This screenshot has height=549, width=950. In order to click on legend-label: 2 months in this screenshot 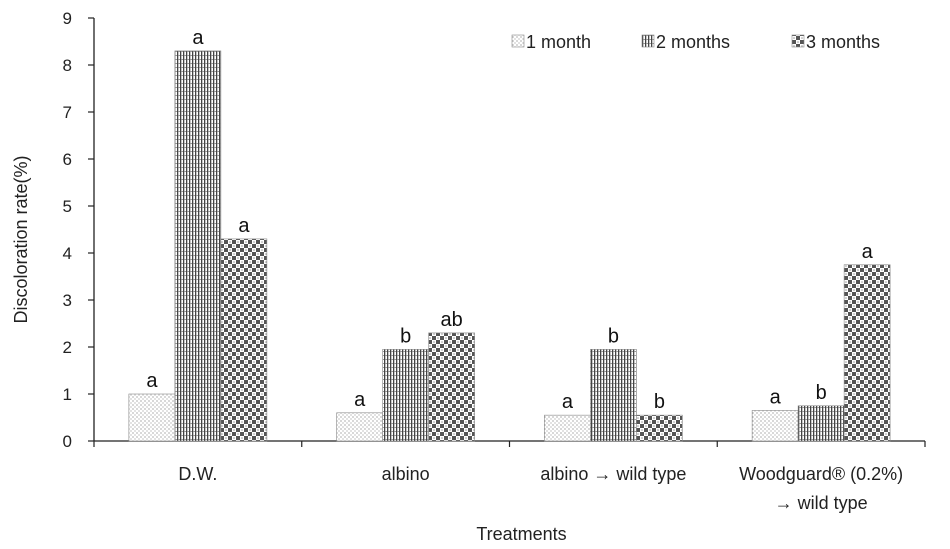, I will do `click(693, 42)`.